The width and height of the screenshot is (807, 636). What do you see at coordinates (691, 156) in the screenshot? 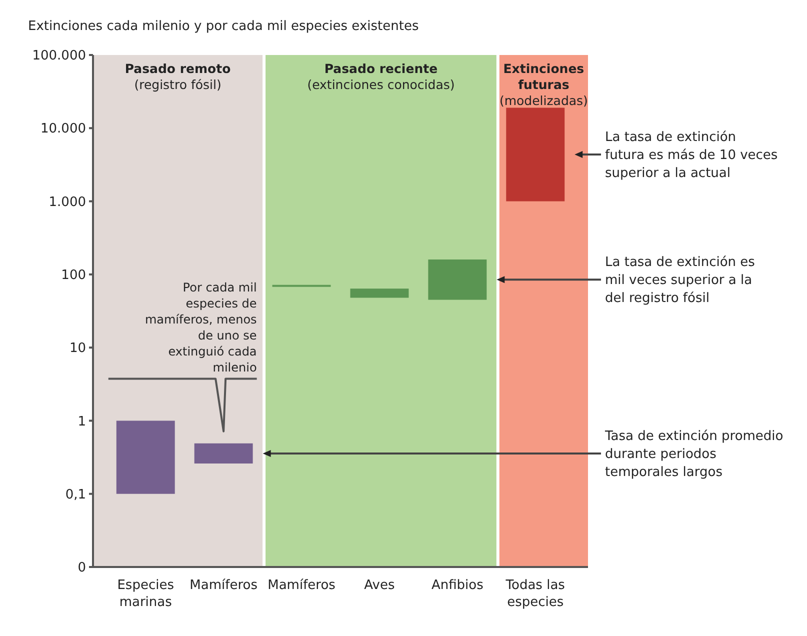
I see `text: La tasa de extinción futura es más de 10 veces superior a la actual` at bounding box center [691, 156].